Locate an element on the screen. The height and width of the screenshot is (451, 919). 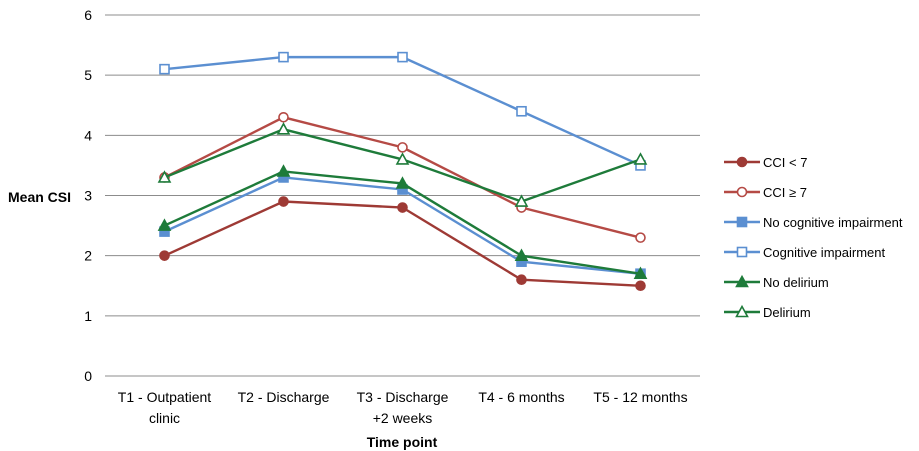
legend-item-cci-ge-7: CCI ≥ 7 is located at coordinates (765, 192).